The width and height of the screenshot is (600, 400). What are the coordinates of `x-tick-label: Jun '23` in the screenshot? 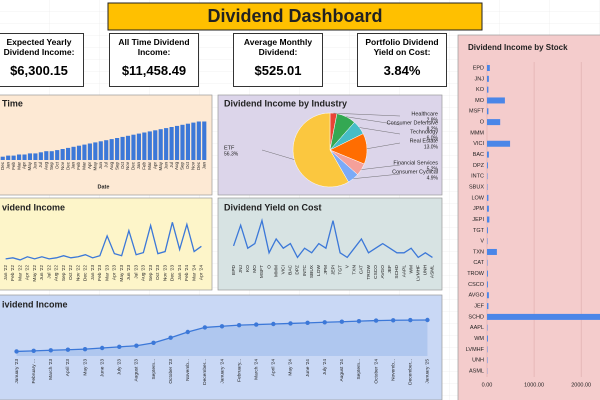 It's located at (129, 273).